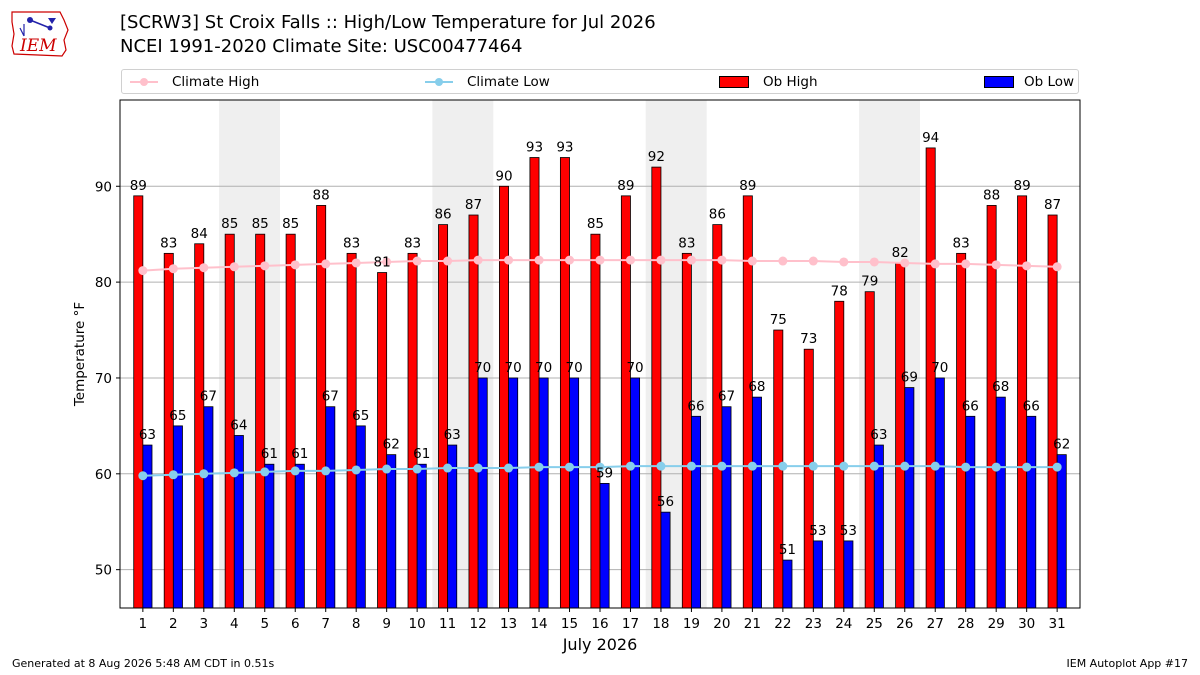 The width and height of the screenshot is (1200, 675). Describe the element at coordinates (604, 473) in the screenshot. I see `ob-low-data-label: 59` at that location.